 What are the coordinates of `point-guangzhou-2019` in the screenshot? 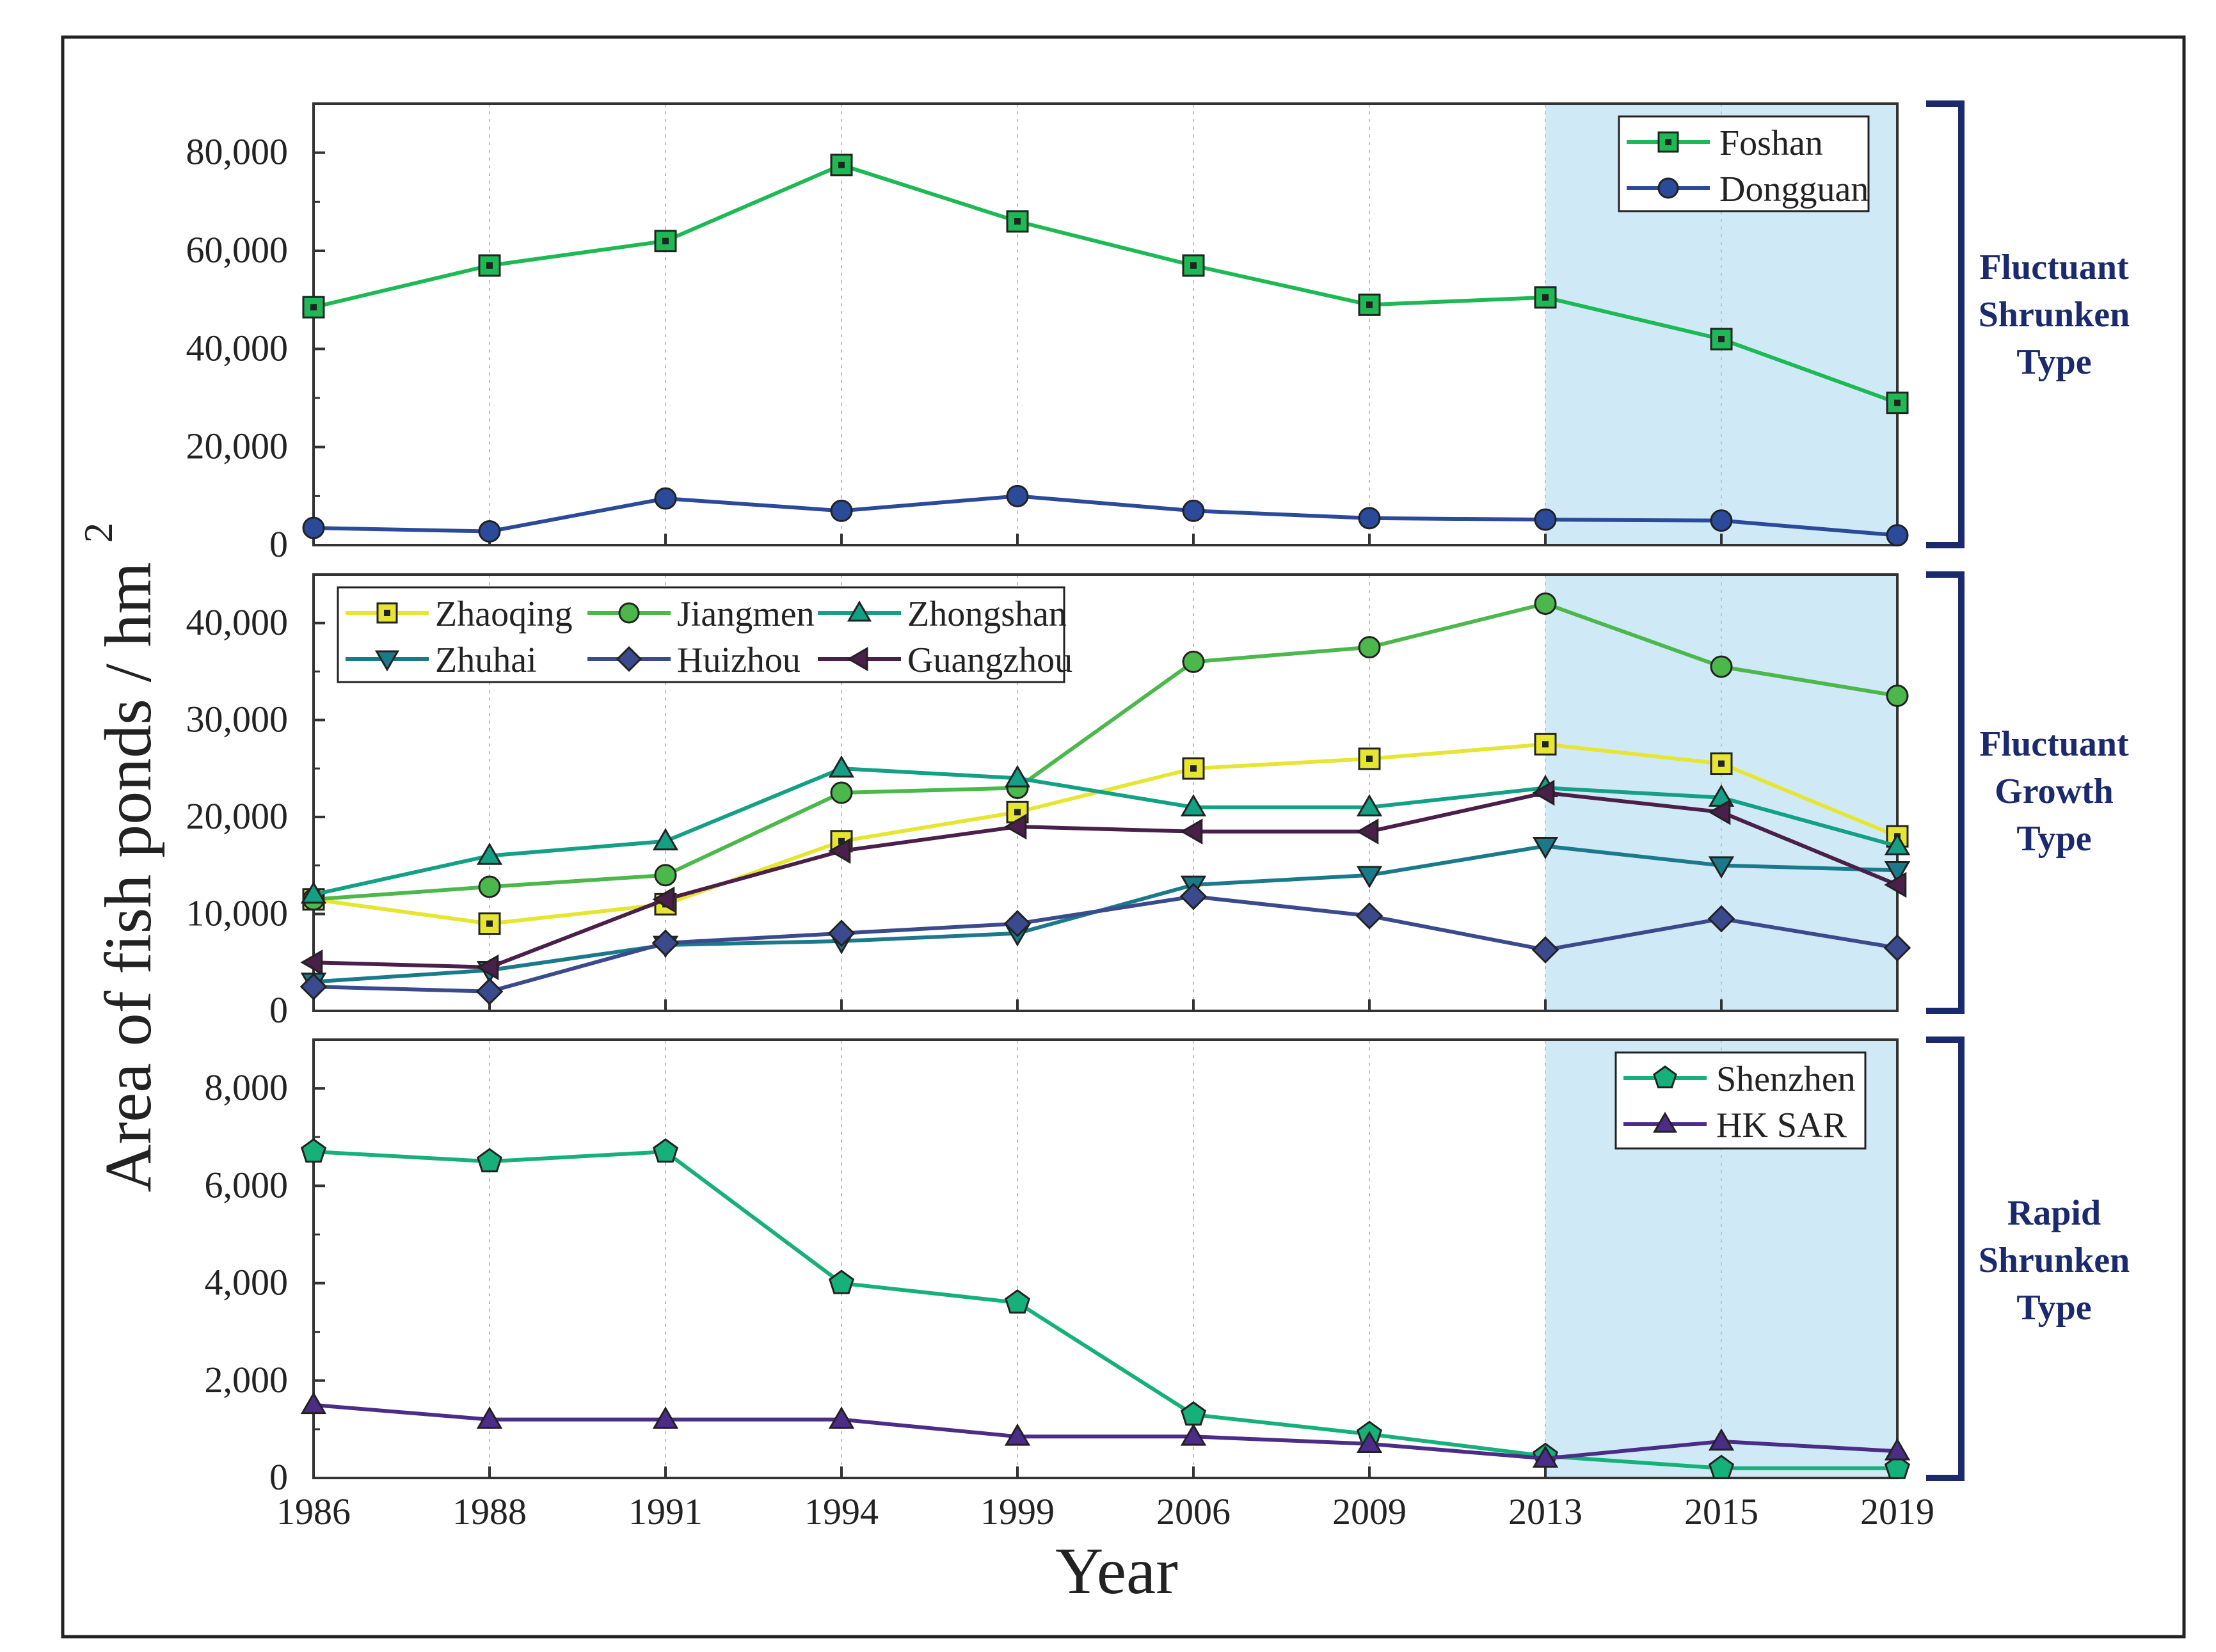 It's located at (1895, 884).